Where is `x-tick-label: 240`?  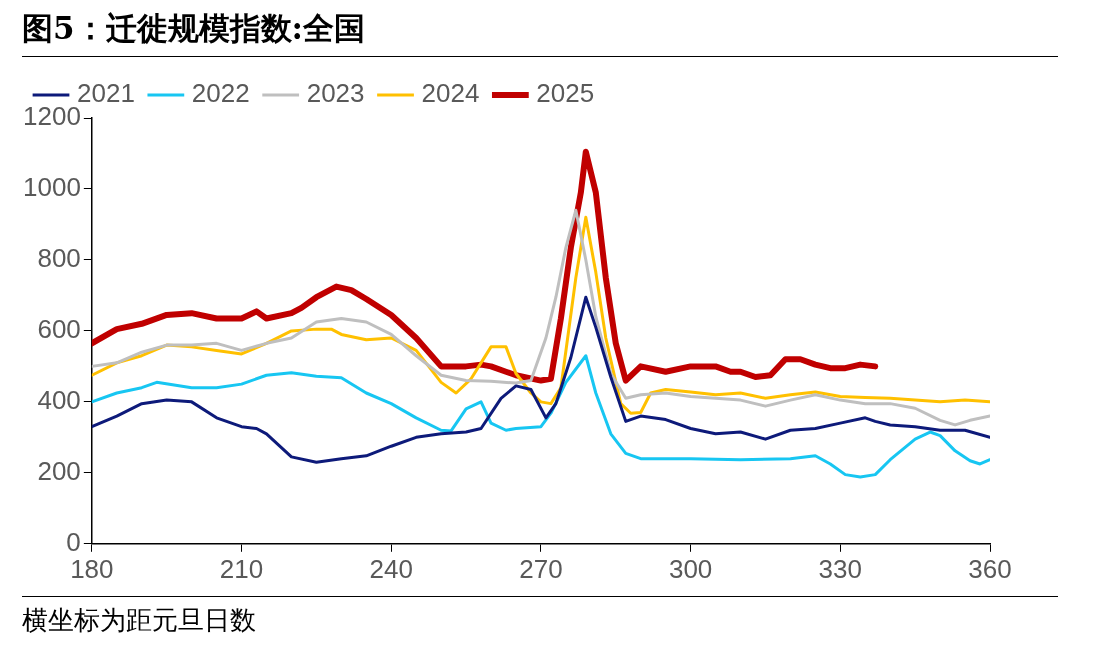 x-tick-label: 240 is located at coordinates (391, 568).